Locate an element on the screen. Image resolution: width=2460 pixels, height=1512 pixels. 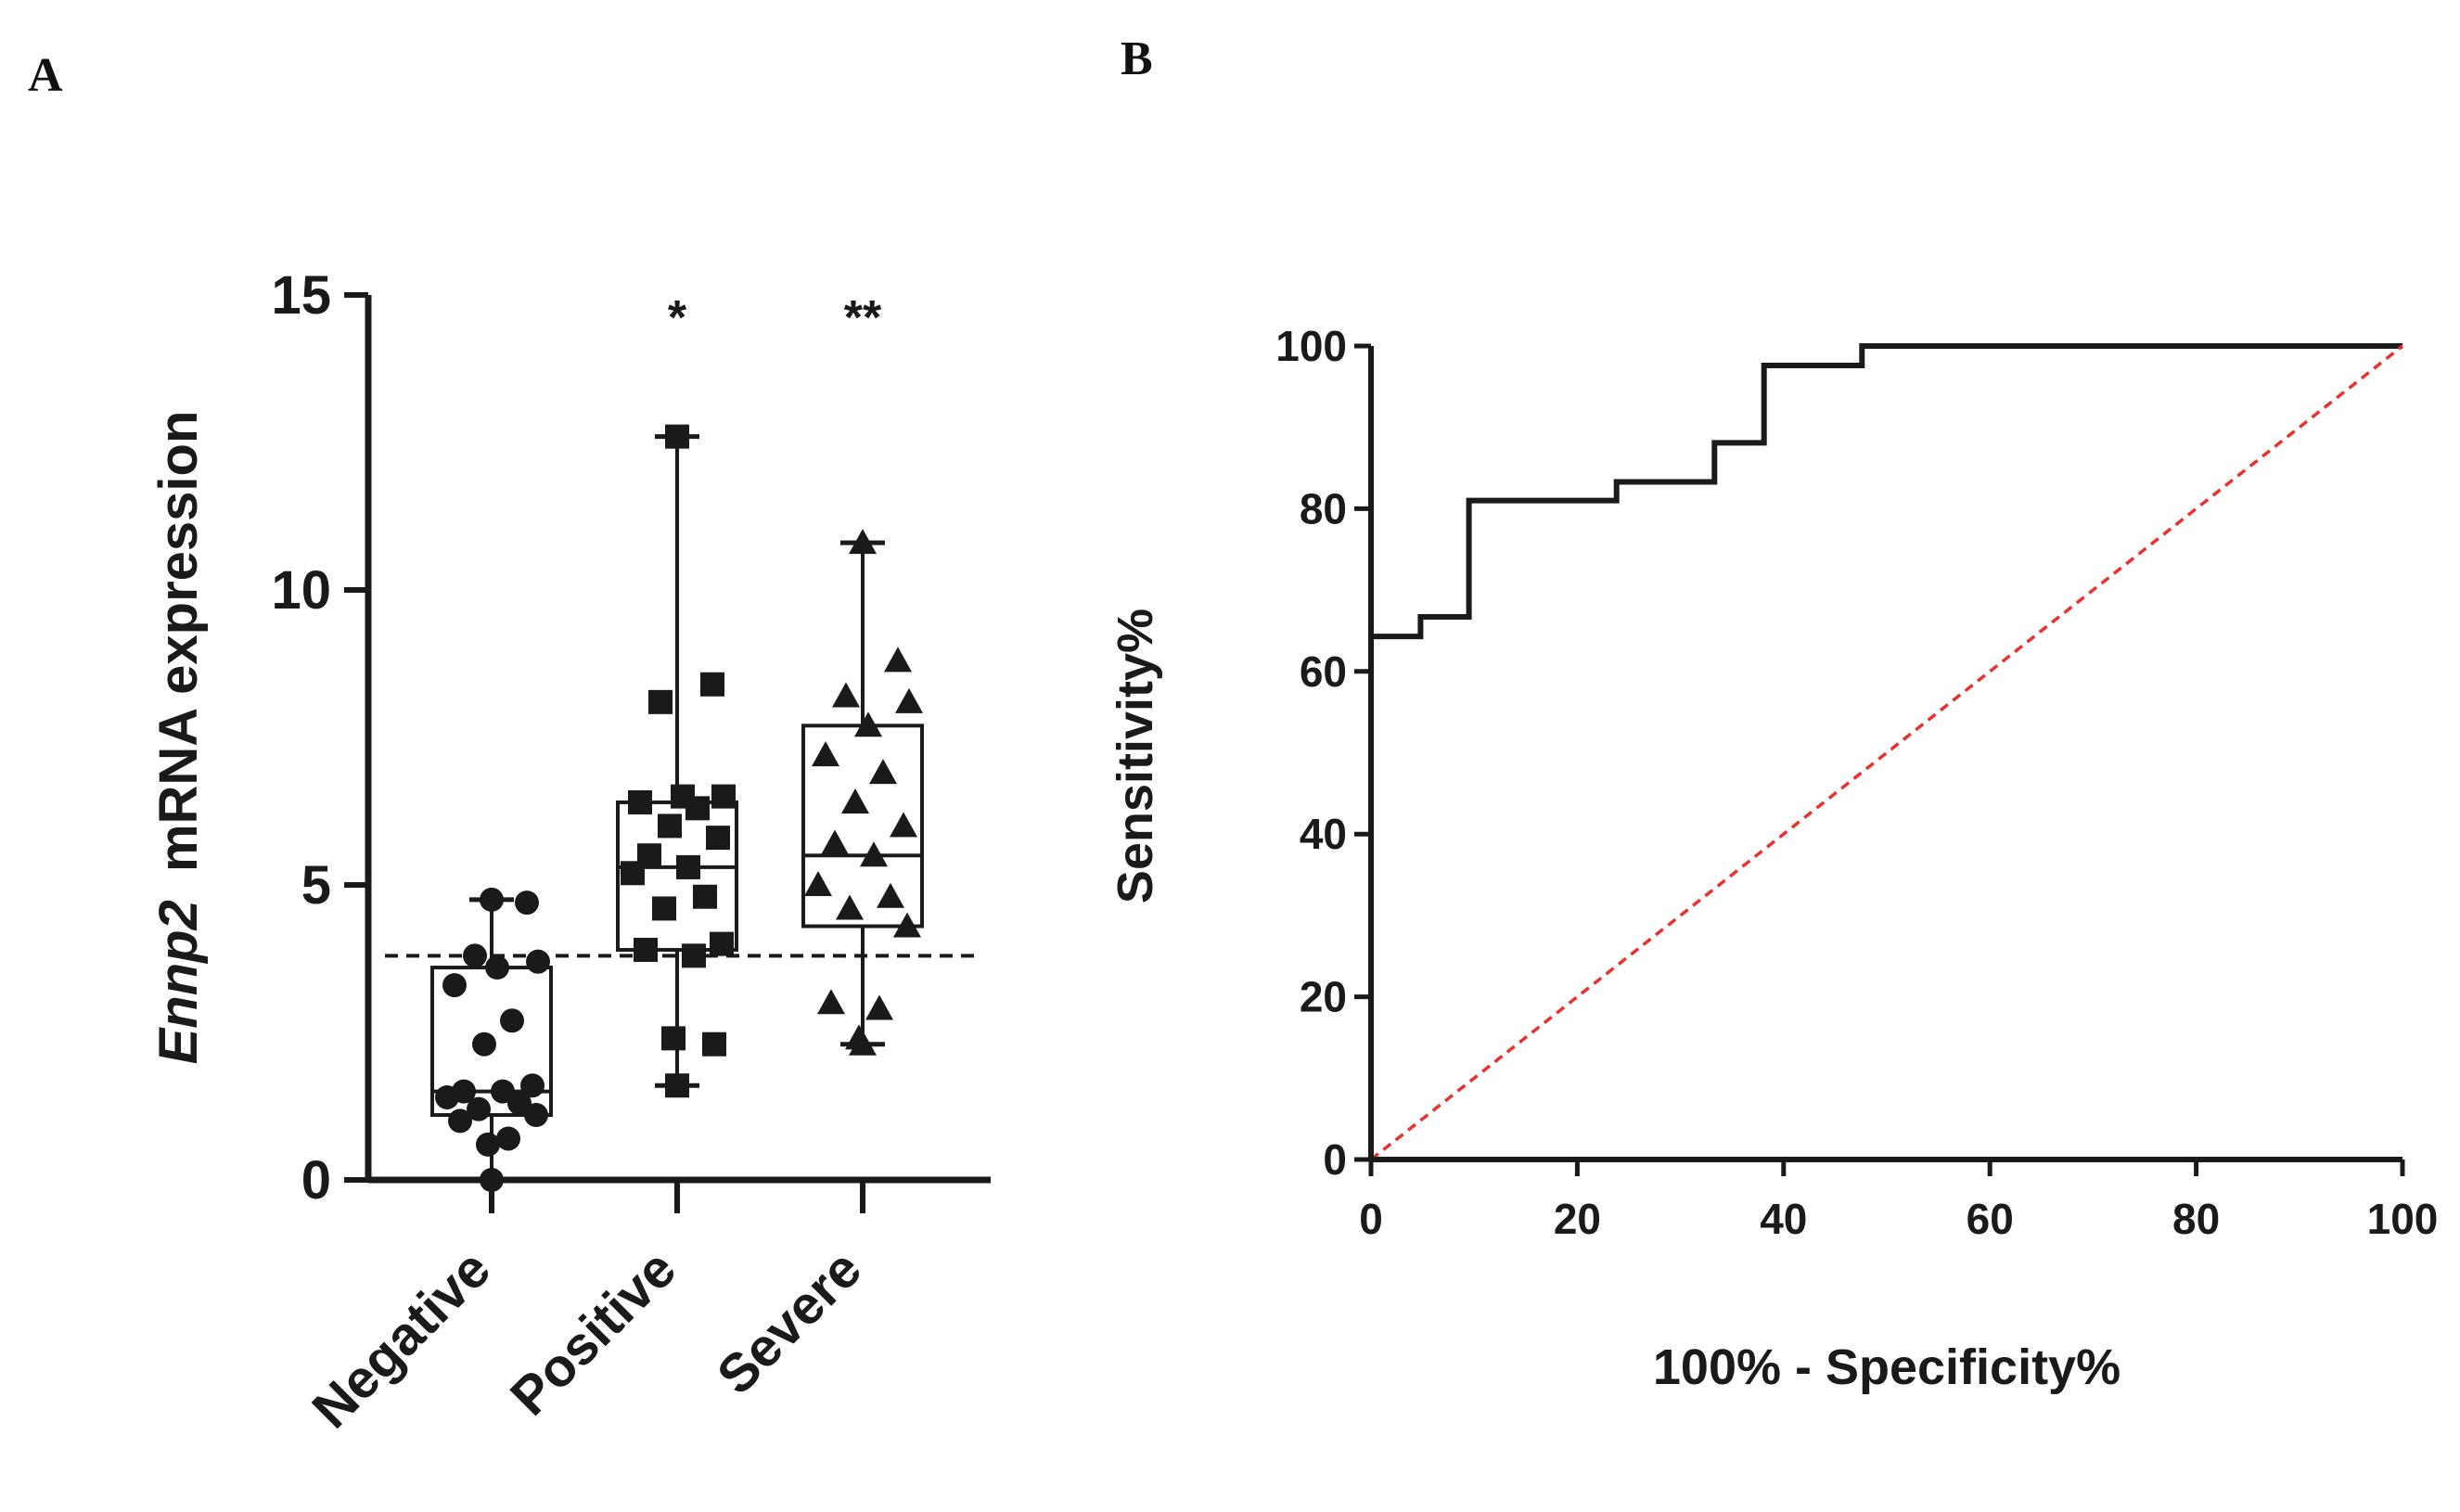
y-ticks-a: 0 5 10 15 is located at coordinates (319, 738).